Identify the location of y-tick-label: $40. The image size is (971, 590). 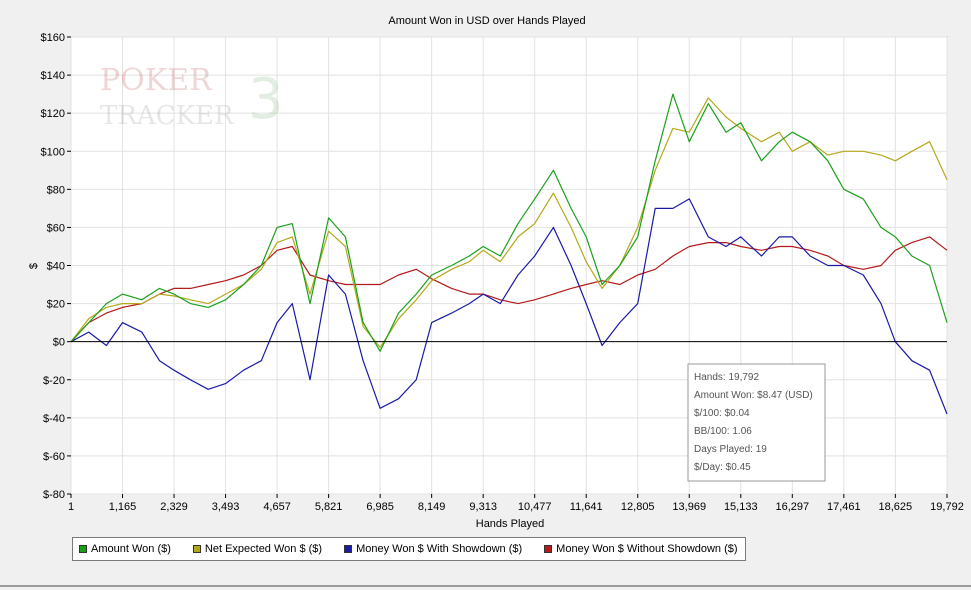
(56, 267).